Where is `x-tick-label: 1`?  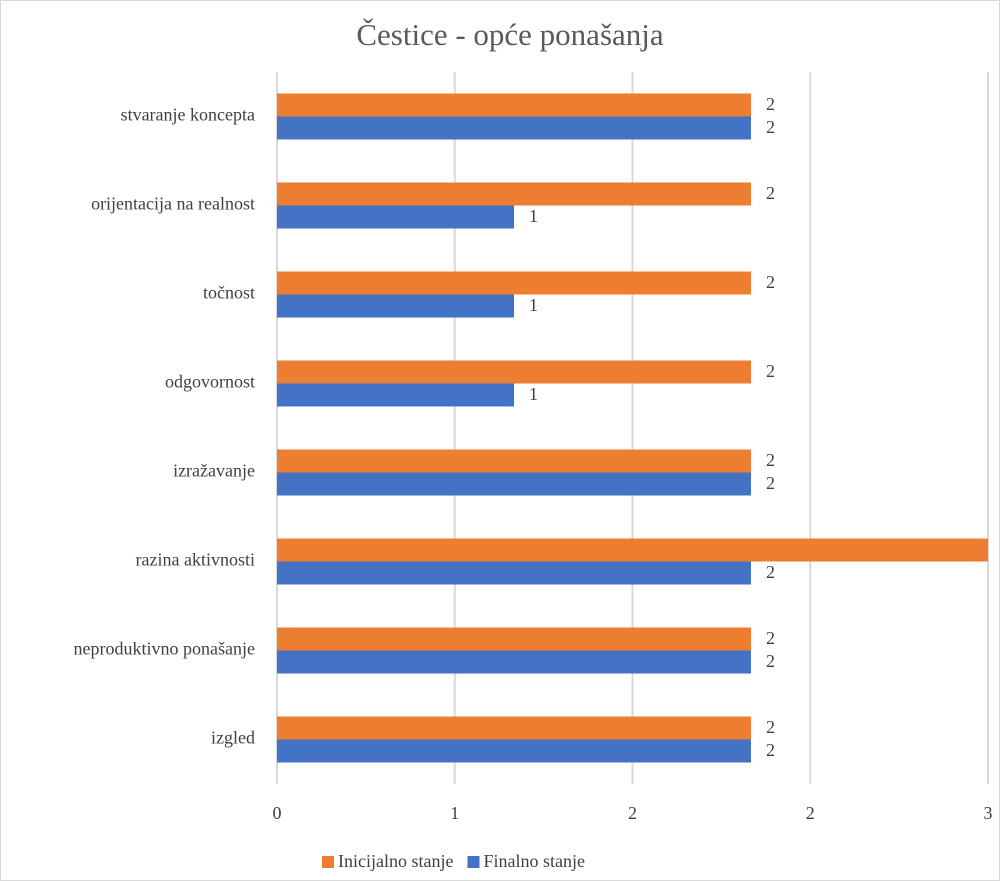
x-tick-label: 1 is located at coordinates (454, 813).